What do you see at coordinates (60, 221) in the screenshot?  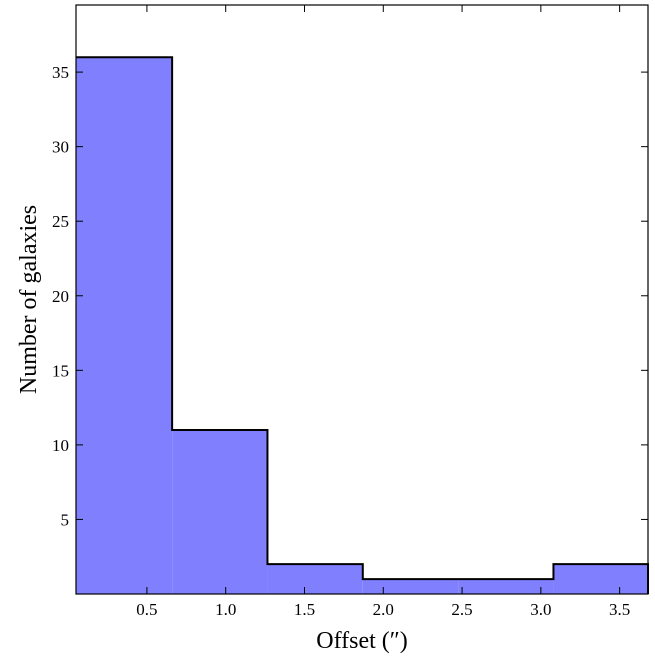 I see `y-tick-label: 25` at bounding box center [60, 221].